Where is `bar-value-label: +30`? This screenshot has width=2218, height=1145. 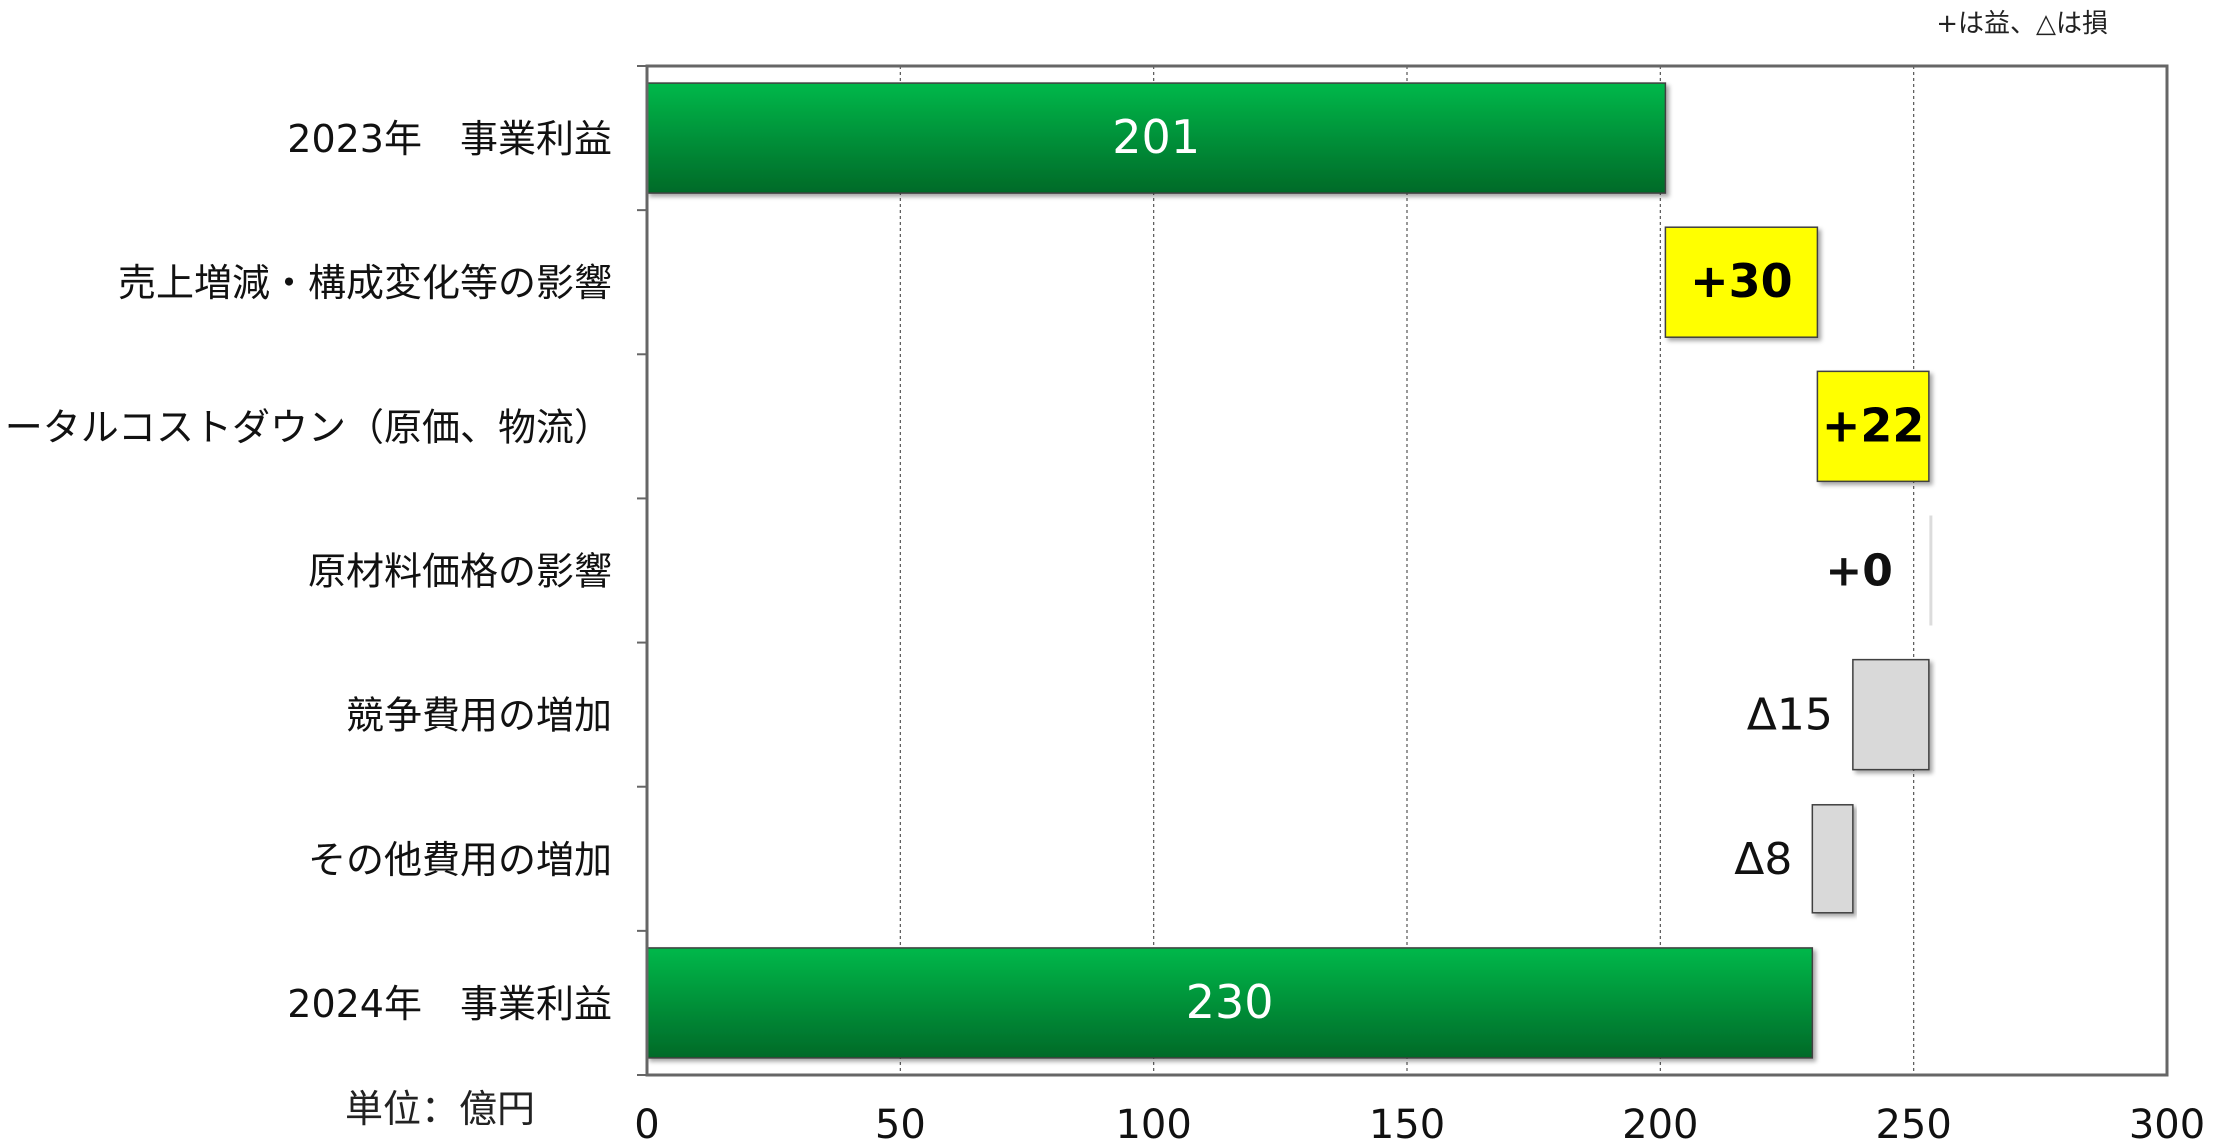 bar-value-label: +30 is located at coordinates (1741, 281).